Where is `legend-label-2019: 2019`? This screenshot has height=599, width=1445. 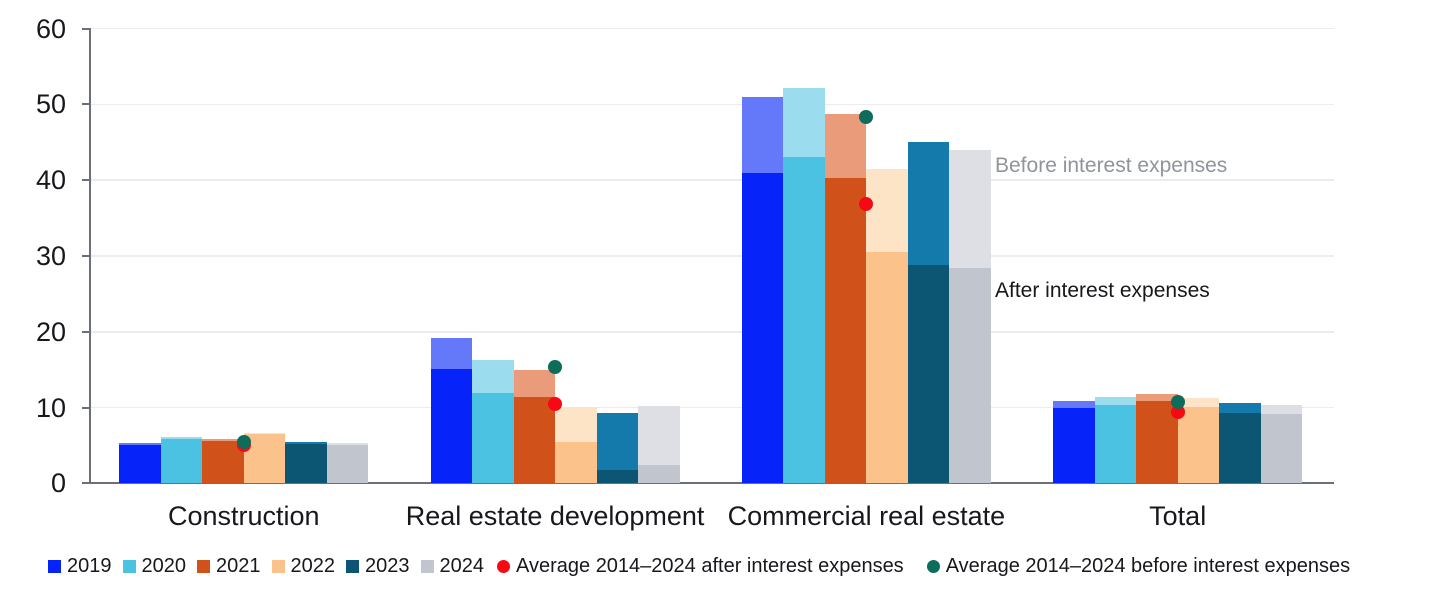
legend-label-2019: 2019 is located at coordinates (89, 566).